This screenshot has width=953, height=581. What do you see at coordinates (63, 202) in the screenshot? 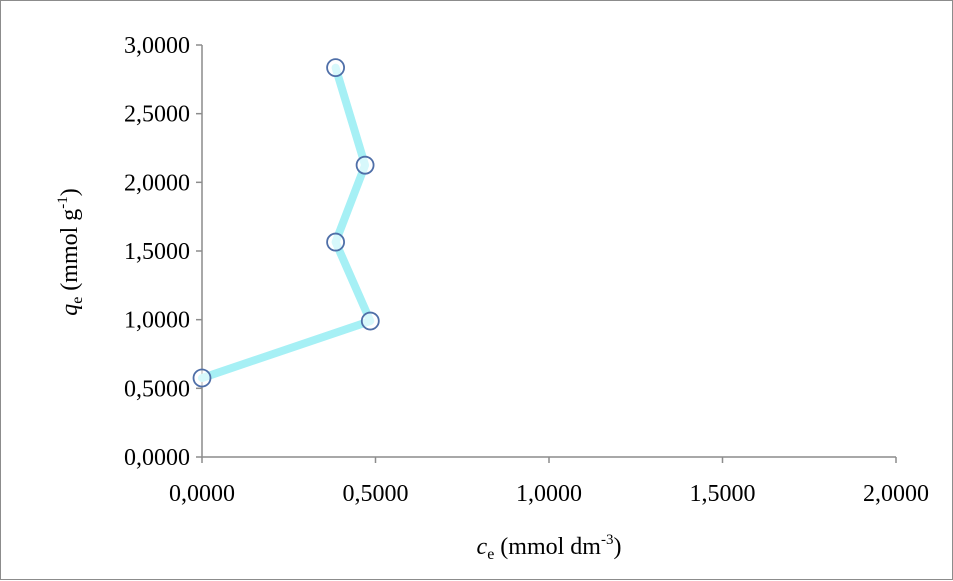
I see `y-axis-unit-exponent: -1` at bounding box center [63, 202].